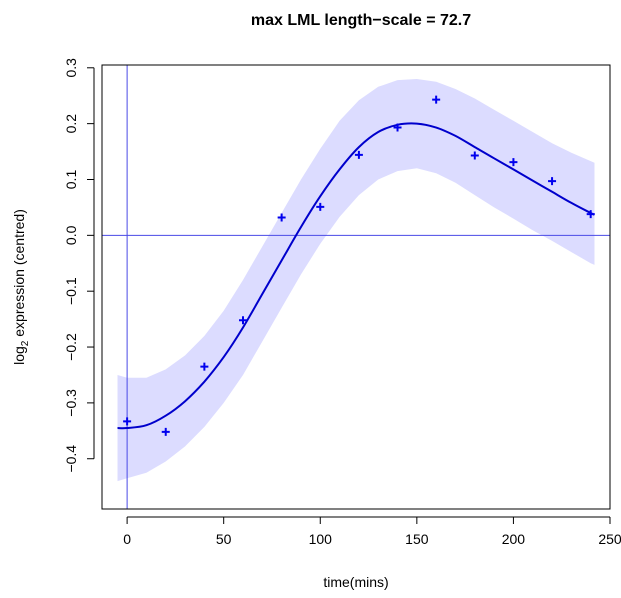  What do you see at coordinates (71, 68) in the screenshot?
I see `y-tick-label: 0.3` at bounding box center [71, 68].